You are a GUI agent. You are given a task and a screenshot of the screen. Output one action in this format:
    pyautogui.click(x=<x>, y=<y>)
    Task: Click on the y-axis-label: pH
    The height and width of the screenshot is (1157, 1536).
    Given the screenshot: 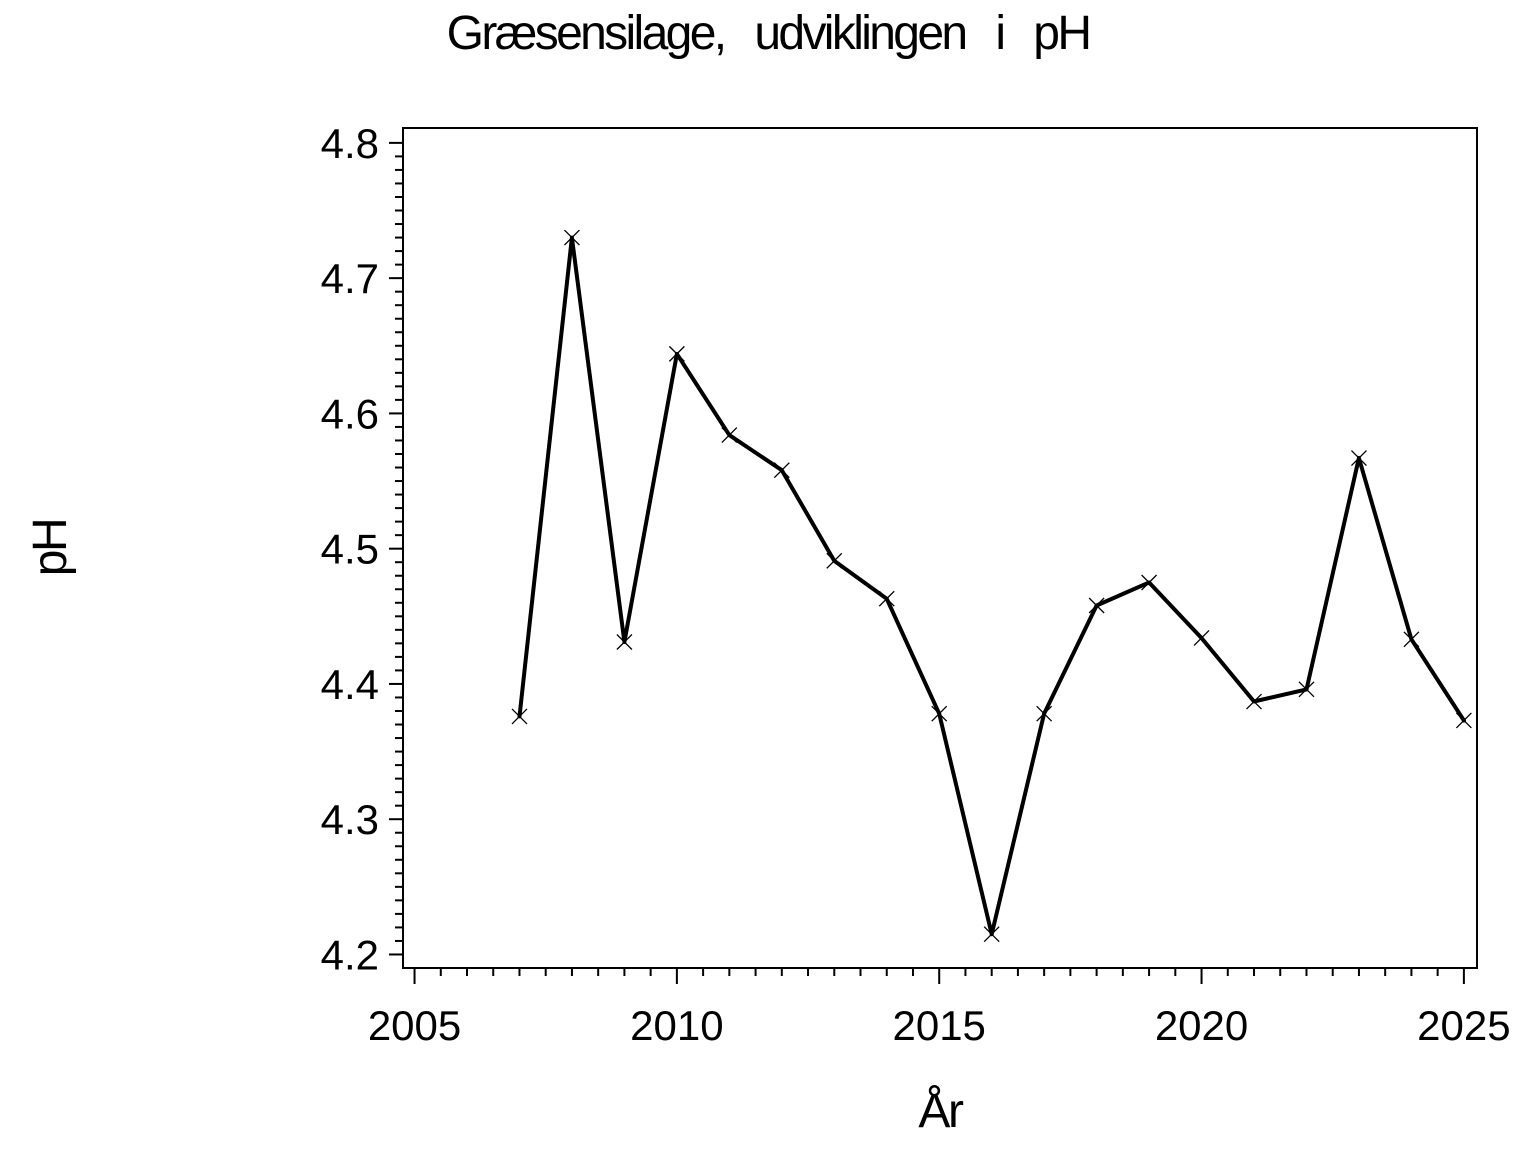 What is the action you would take?
    pyautogui.click(x=50, y=548)
    